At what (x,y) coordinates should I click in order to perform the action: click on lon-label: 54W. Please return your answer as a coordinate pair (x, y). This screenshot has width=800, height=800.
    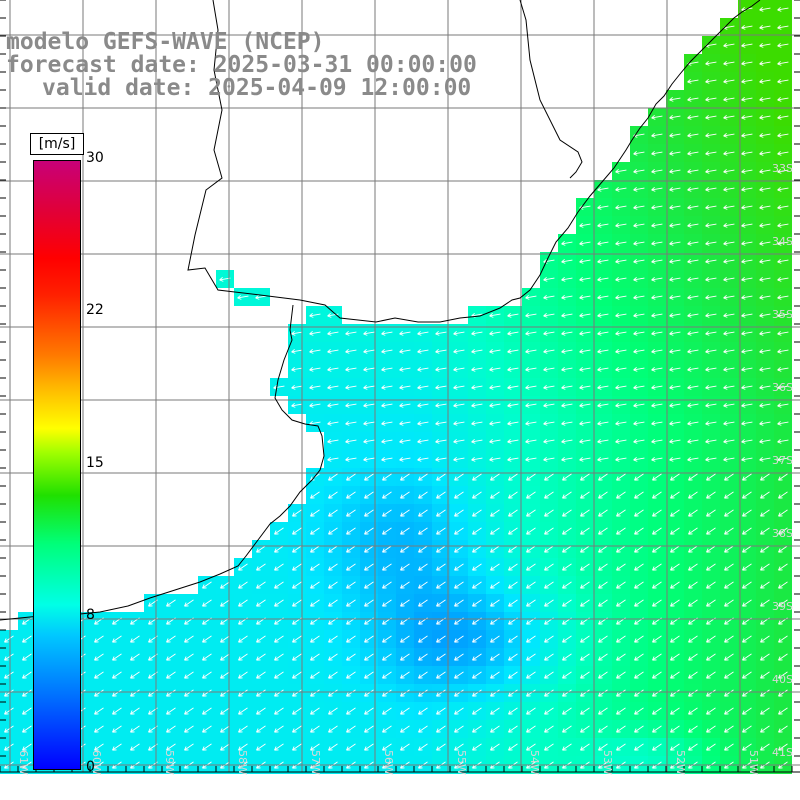
    Looking at the image, I should click on (534, 762).